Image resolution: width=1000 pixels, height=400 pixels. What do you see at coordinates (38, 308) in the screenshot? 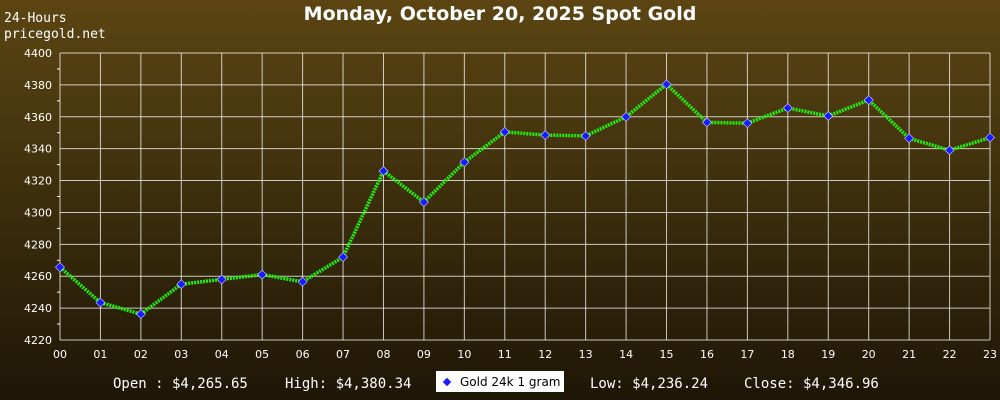
I see `y-tick-label: 4240` at bounding box center [38, 308].